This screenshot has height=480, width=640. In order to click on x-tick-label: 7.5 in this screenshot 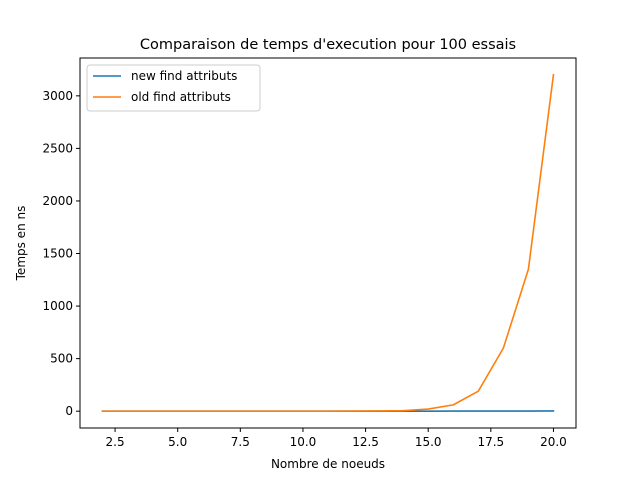, I will do `click(240, 442)`.